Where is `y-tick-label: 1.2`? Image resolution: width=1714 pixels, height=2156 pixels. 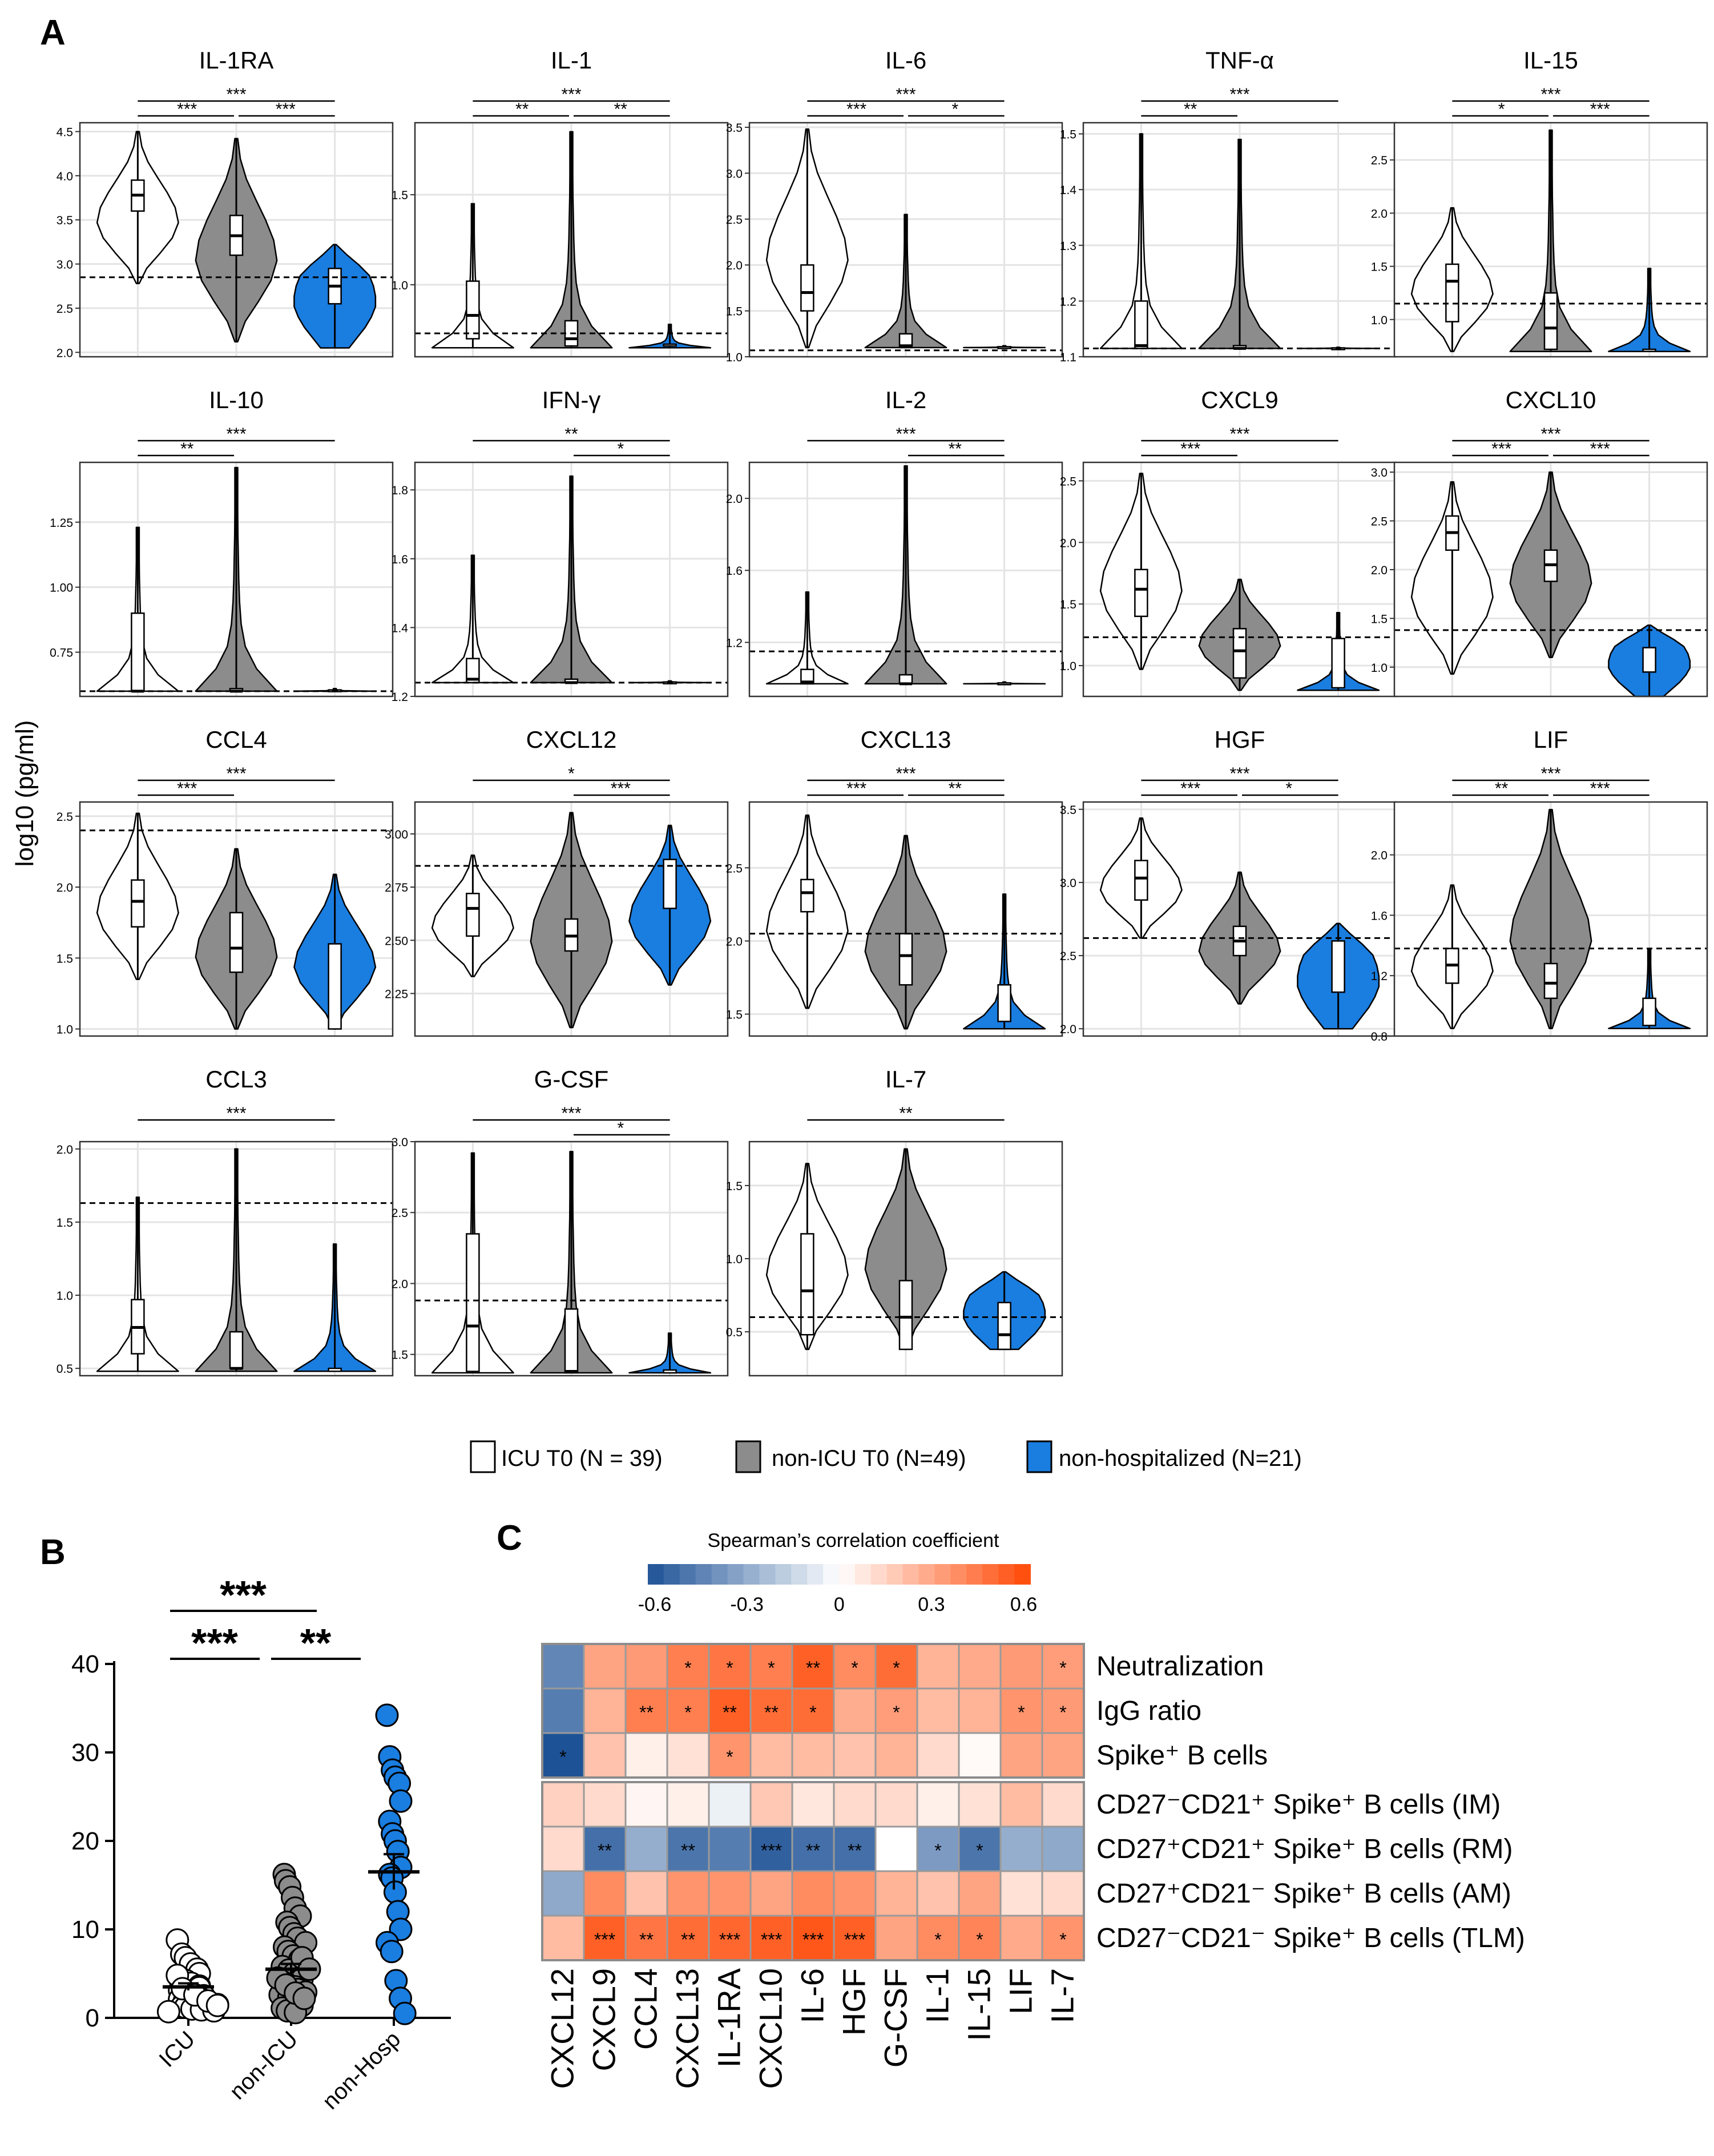
y-tick-label: 1.2 is located at coordinates (400, 697).